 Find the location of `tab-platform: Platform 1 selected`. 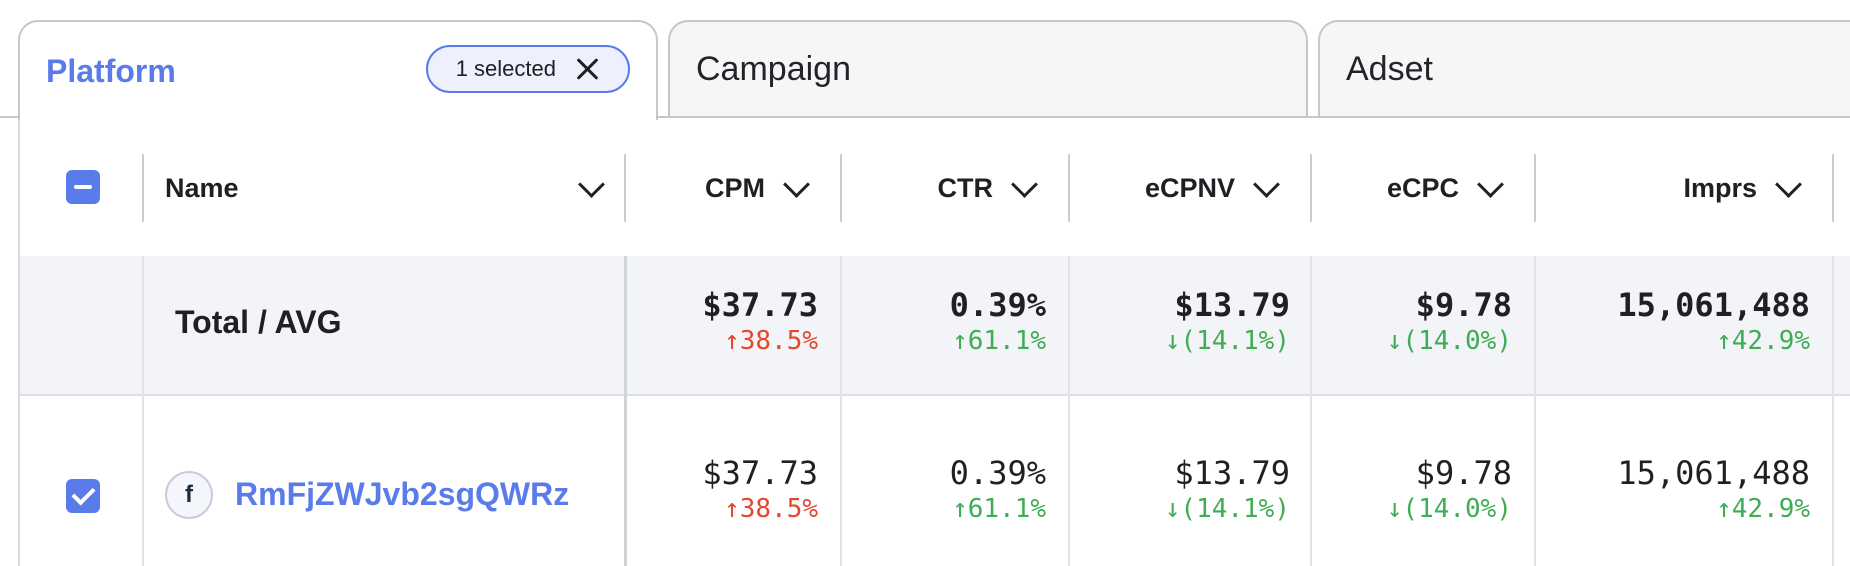

tab-platform: Platform 1 selected is located at coordinates (338, 70).